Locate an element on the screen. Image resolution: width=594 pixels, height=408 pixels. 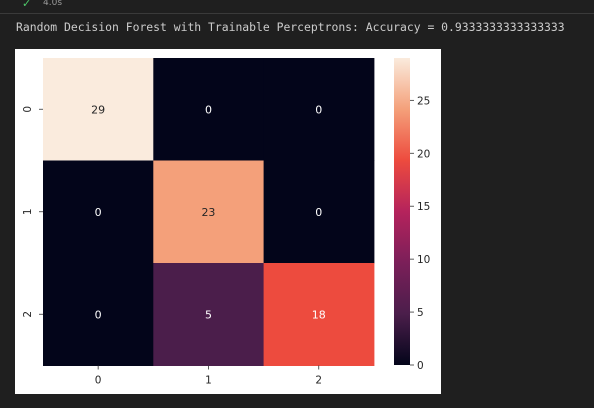
colorbar is located at coordinates (402, 211).